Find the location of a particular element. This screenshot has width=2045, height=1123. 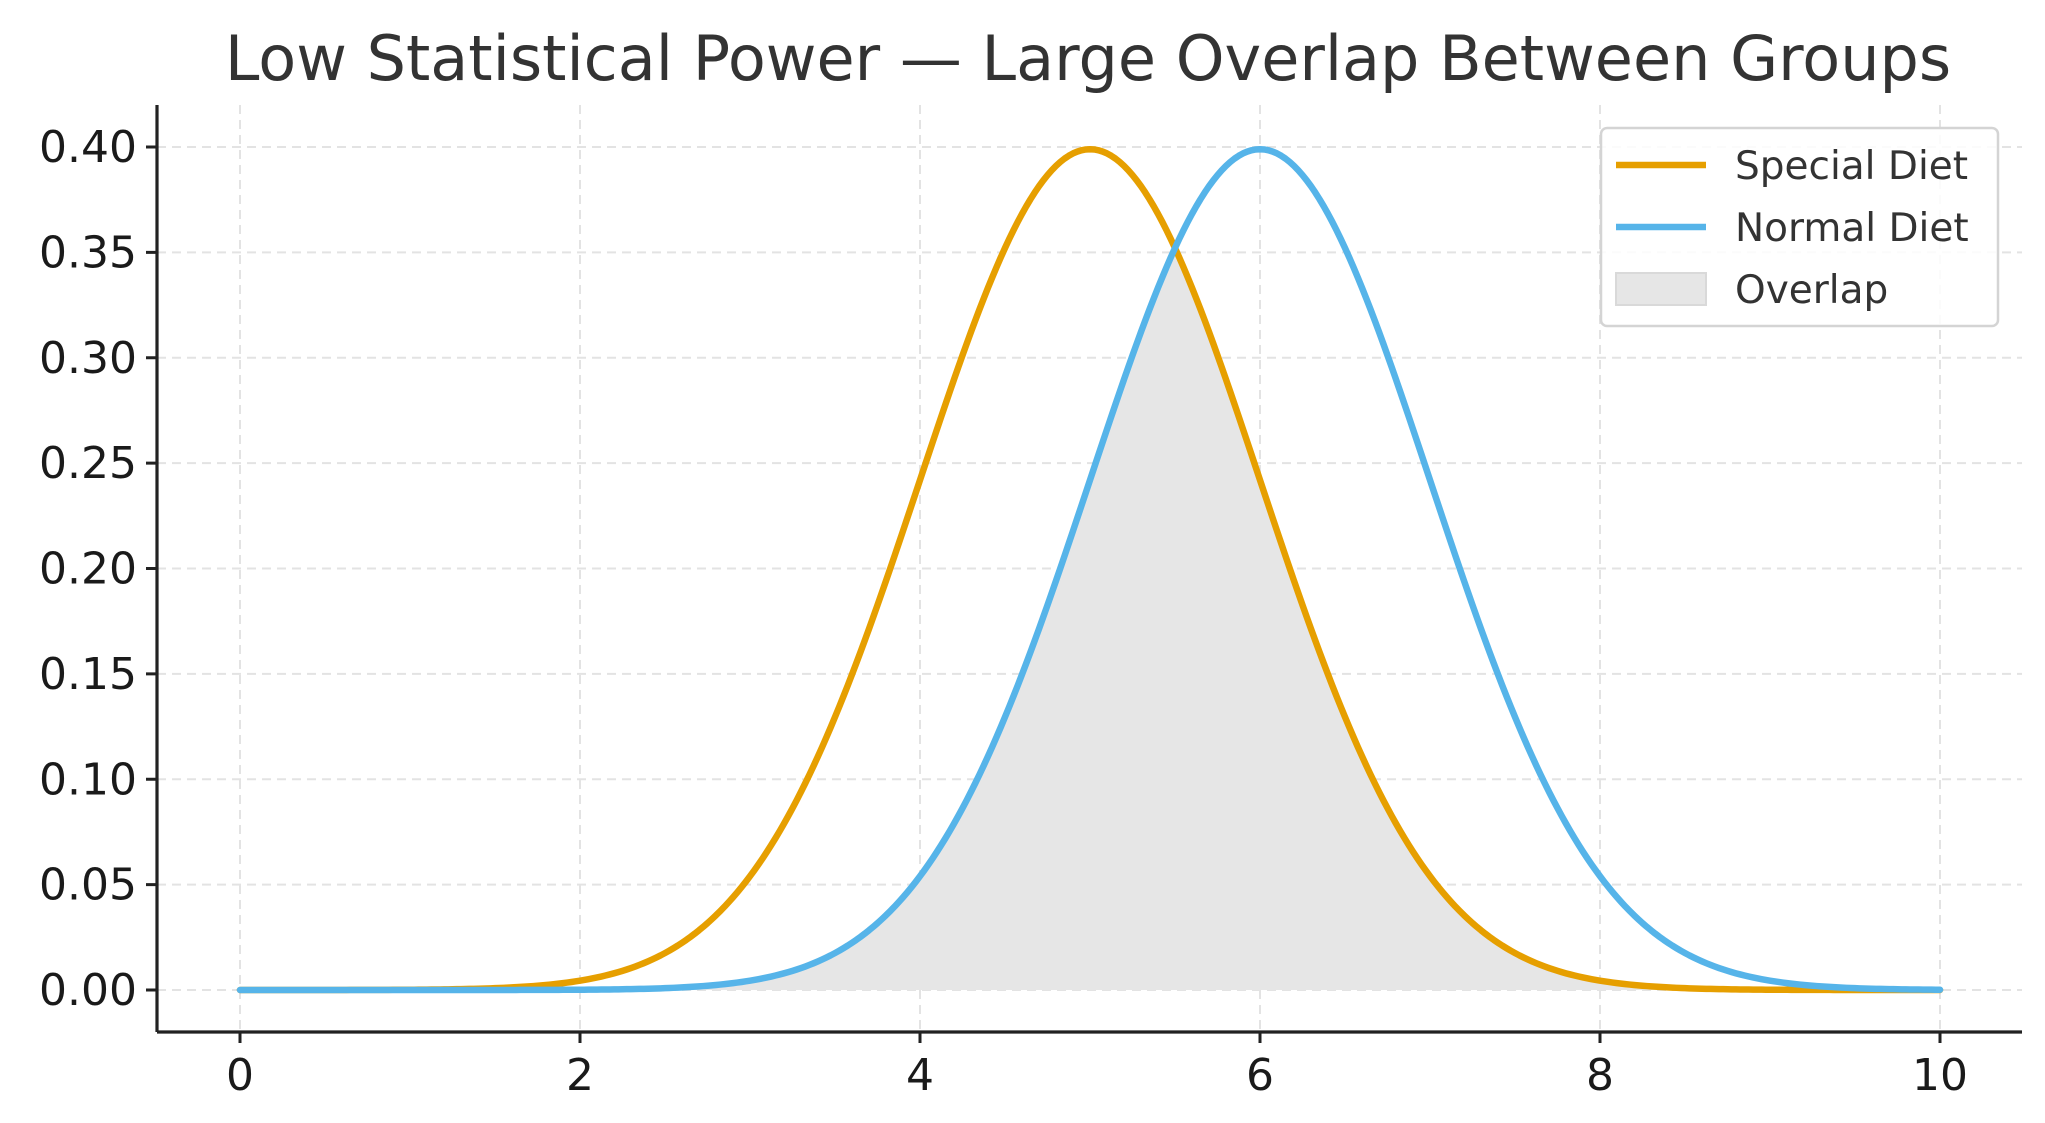

legend-swatch is located at coordinates (1661, 289).